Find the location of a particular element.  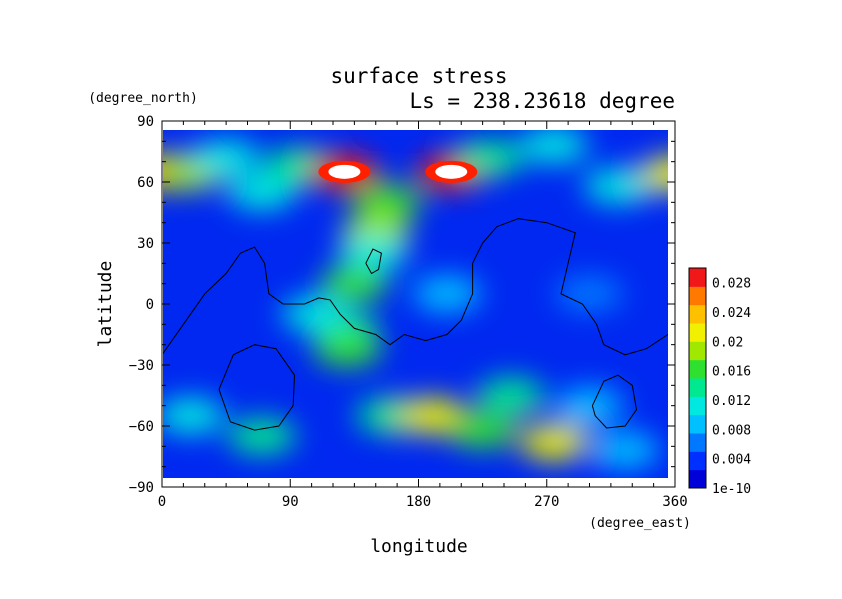

y-unit-label: (degree_north) is located at coordinates (143, 98).